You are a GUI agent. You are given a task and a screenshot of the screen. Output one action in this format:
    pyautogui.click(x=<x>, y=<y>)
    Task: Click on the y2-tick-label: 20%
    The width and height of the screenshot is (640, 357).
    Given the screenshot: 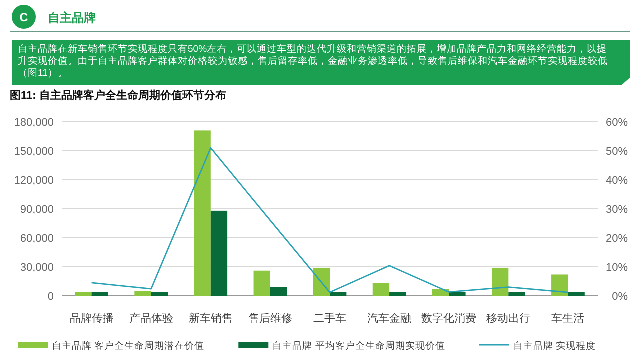 What is the action you would take?
    pyautogui.click(x=617, y=239)
    